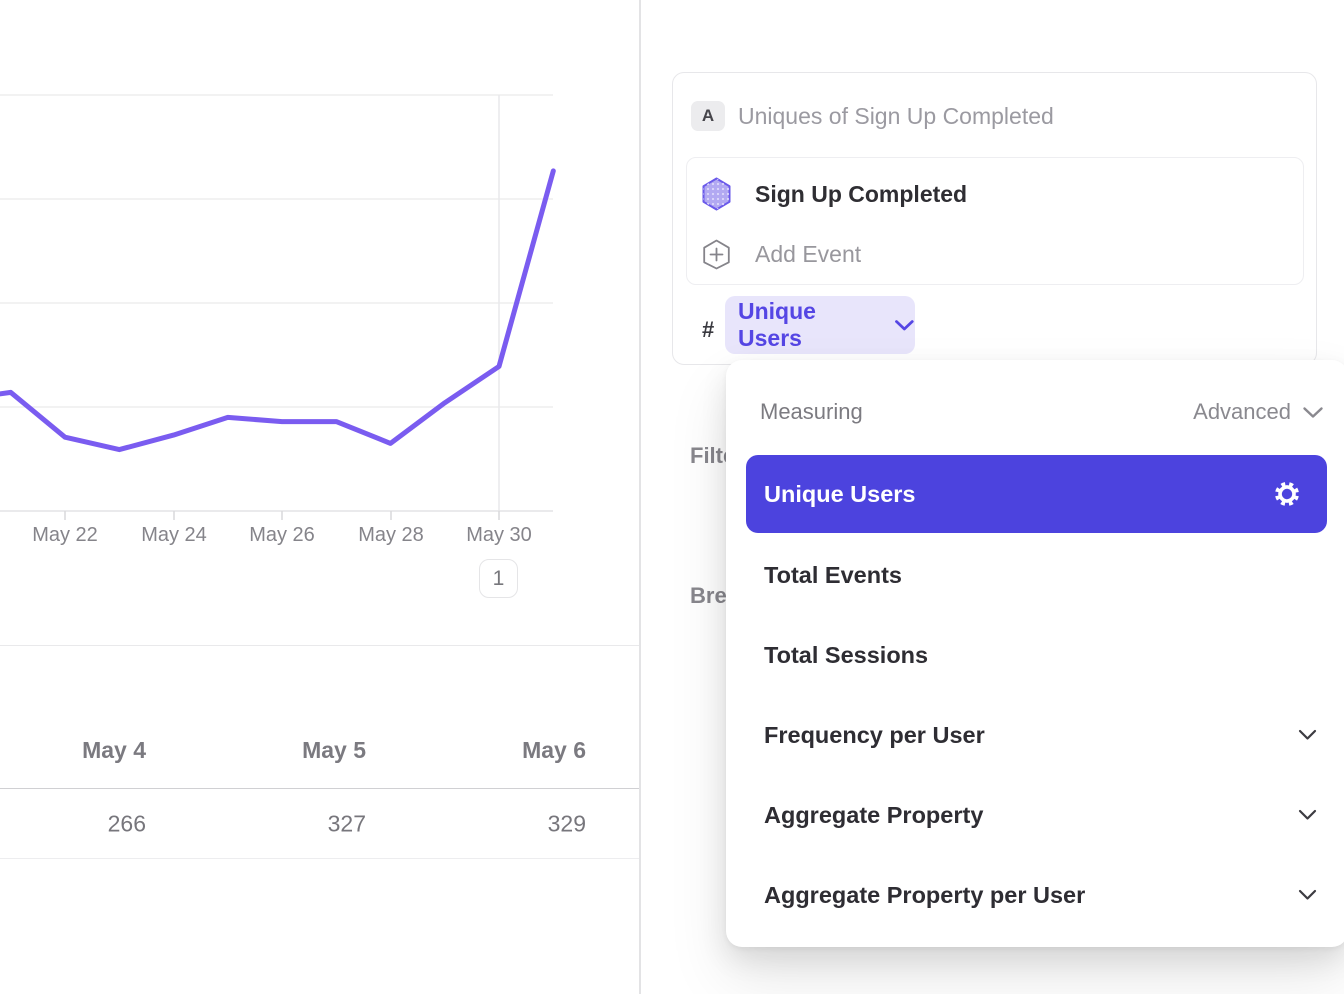 This screenshot has height=994, width=1344. What do you see at coordinates (874, 814) in the screenshot?
I see `menu-item-label: Aggregate Property` at bounding box center [874, 814].